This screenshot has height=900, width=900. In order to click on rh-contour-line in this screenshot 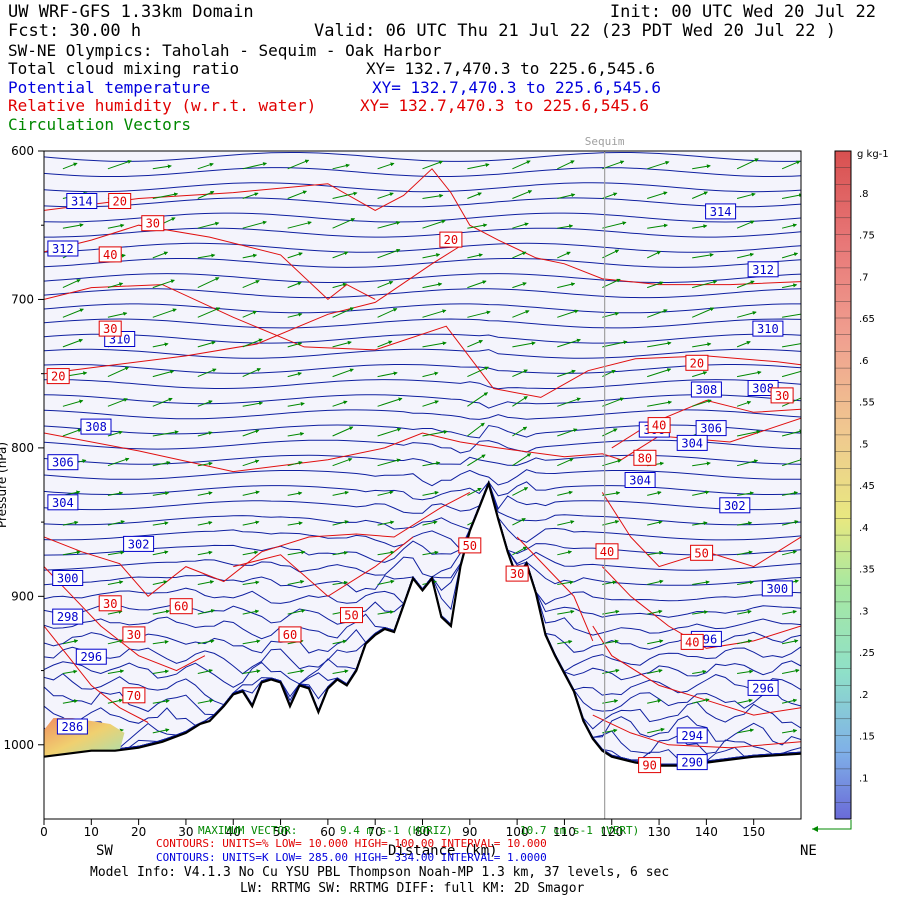, I will do `click(422, 227)`.